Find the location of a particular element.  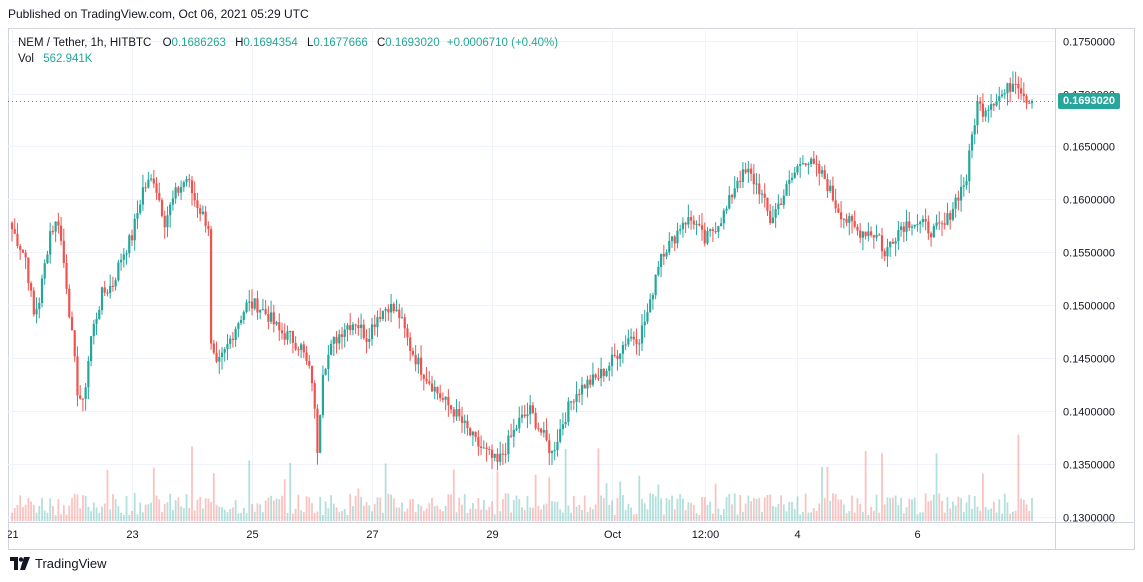

symbol-label: NEM / Tether, 1h, HITBTC is located at coordinates (85, 43).